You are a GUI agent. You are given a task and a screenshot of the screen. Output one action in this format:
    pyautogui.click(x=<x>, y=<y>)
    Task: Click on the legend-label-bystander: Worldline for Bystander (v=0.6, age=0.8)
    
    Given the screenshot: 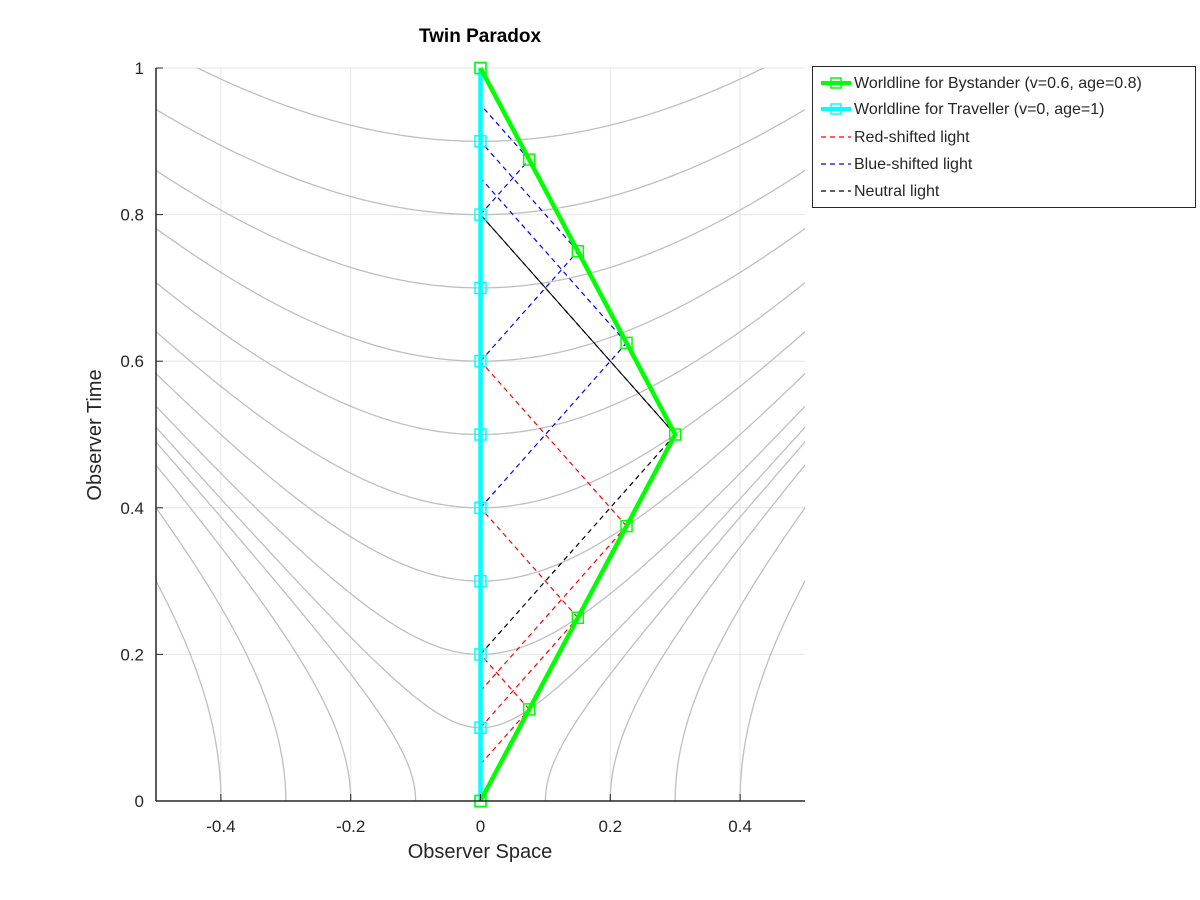 What is the action you would take?
    pyautogui.click(x=998, y=83)
    